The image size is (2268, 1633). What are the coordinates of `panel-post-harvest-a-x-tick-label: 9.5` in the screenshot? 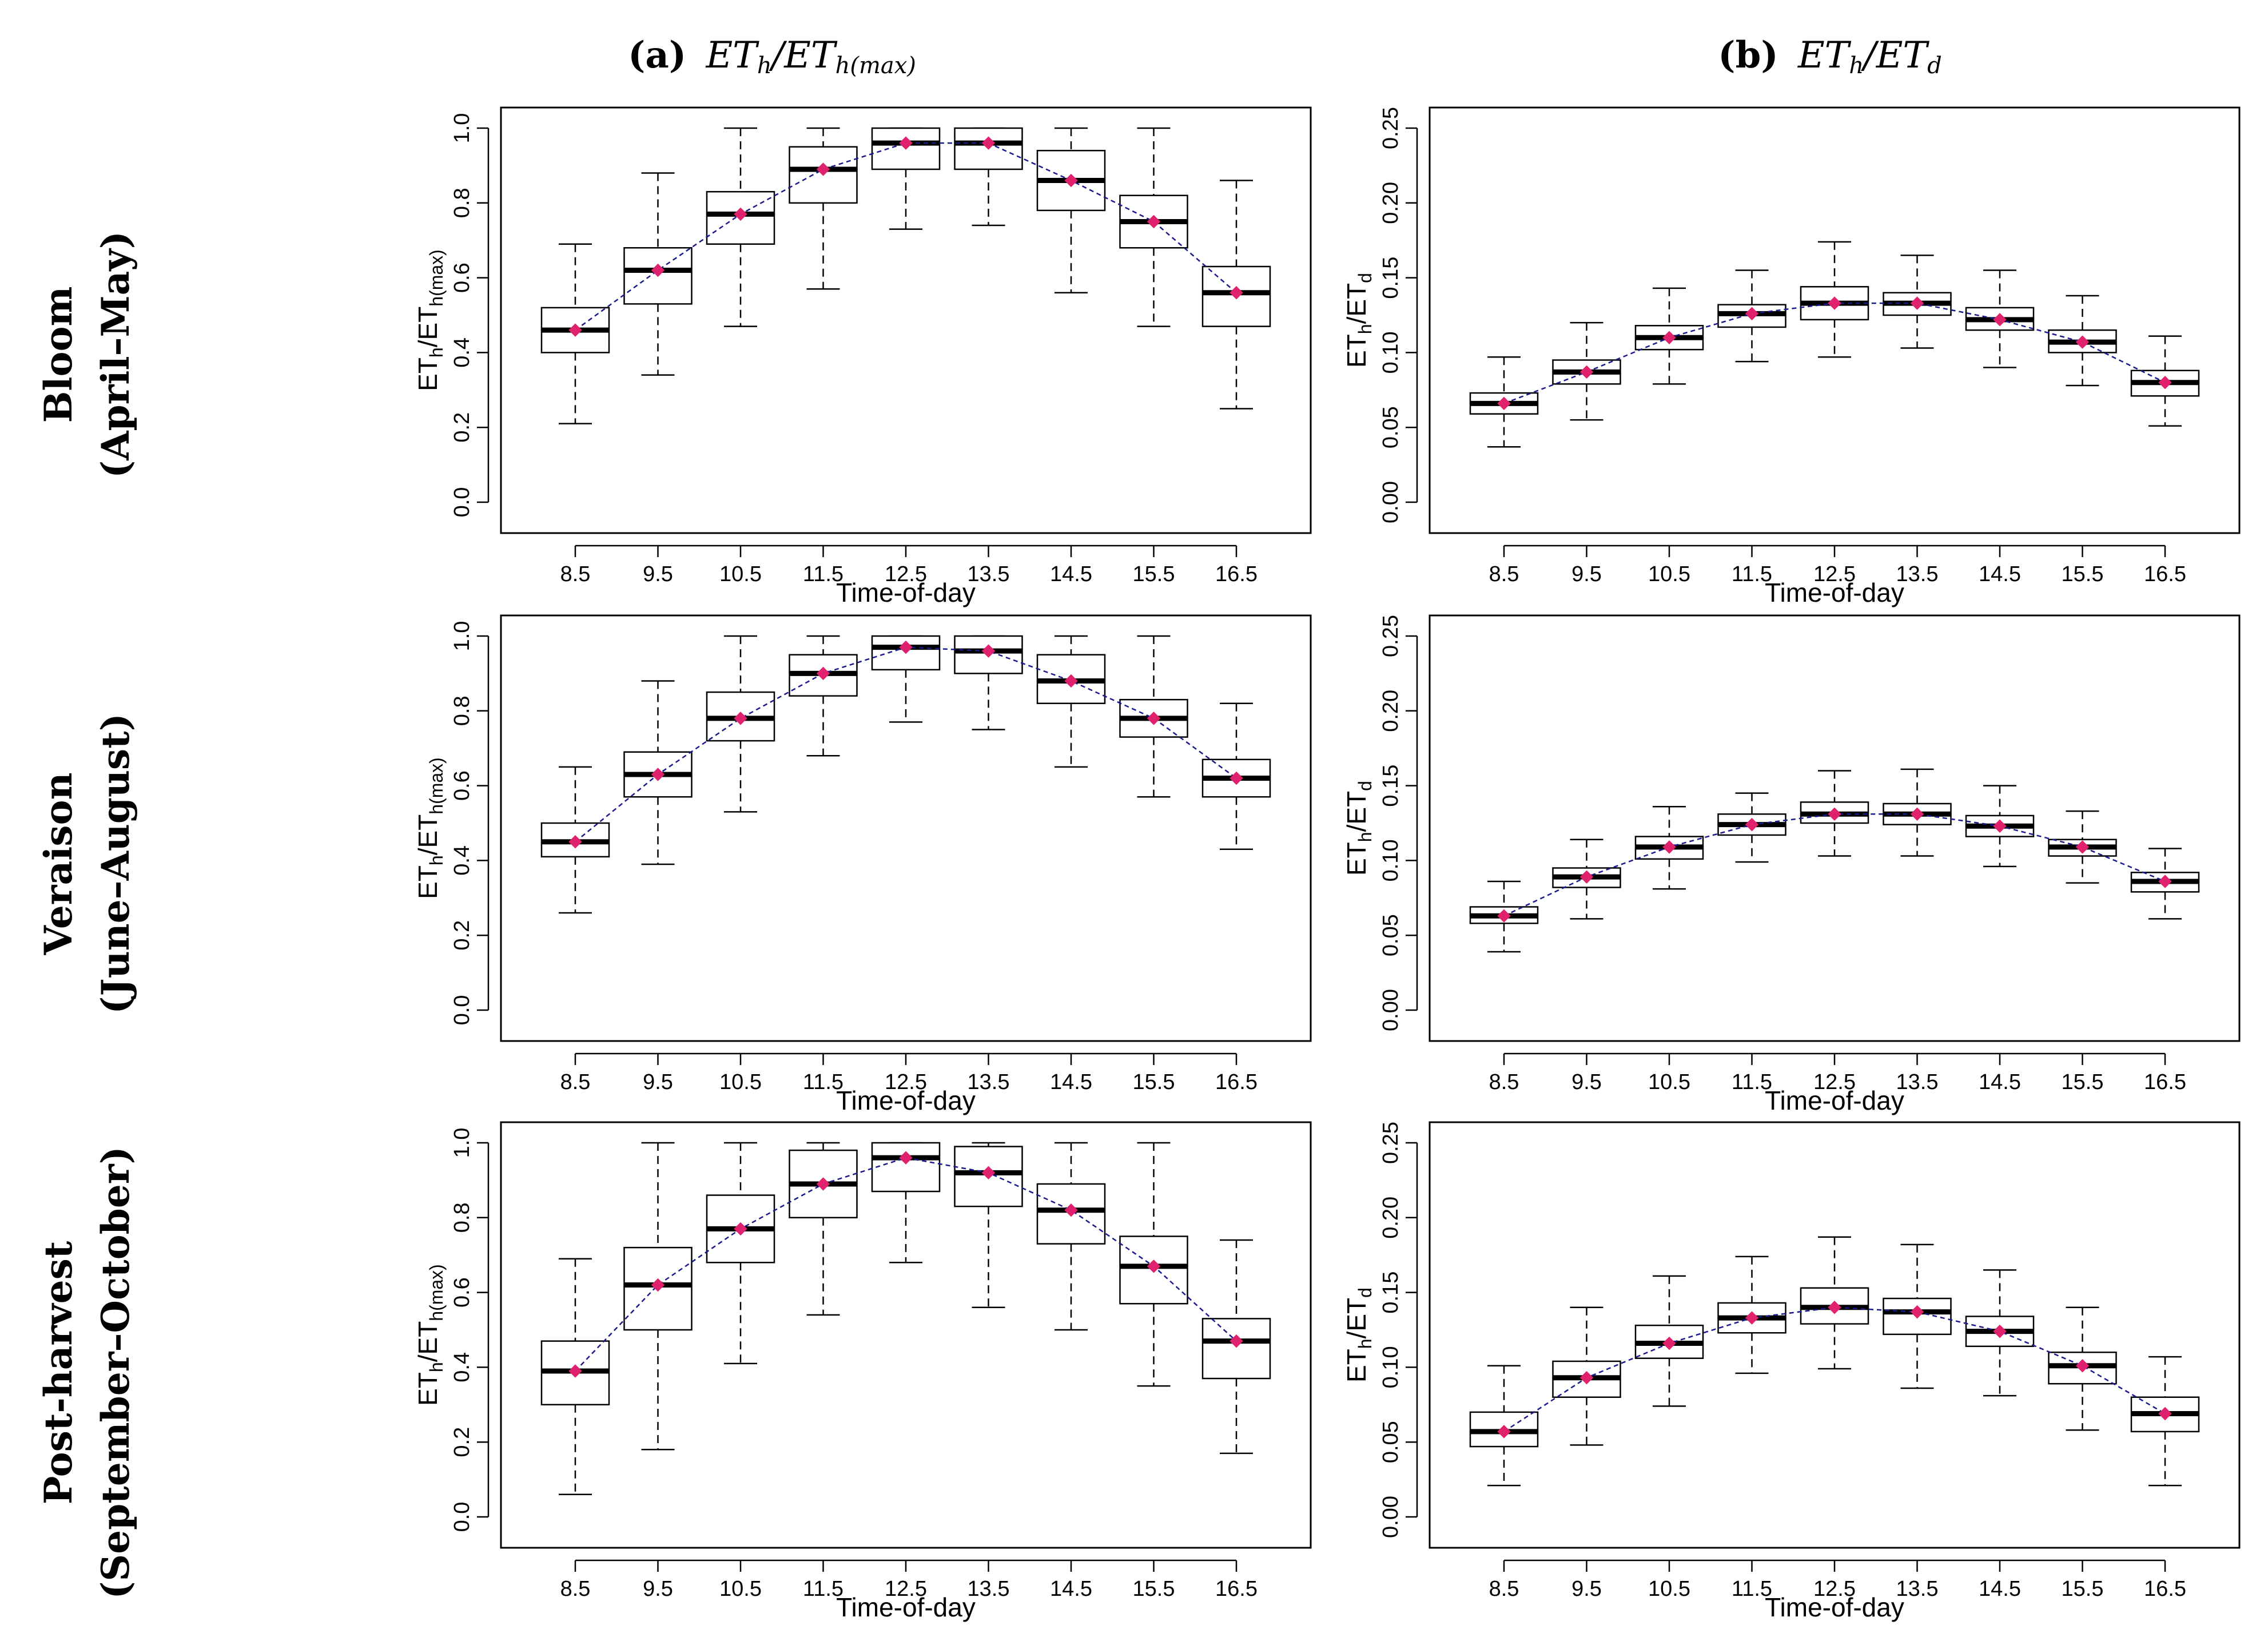 It's located at (658, 1589).